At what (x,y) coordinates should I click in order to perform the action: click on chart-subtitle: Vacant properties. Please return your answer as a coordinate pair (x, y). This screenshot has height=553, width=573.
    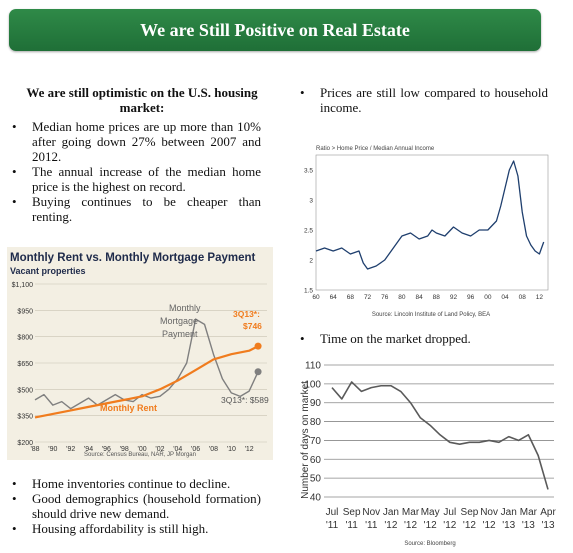
    Looking at the image, I should click on (48, 271).